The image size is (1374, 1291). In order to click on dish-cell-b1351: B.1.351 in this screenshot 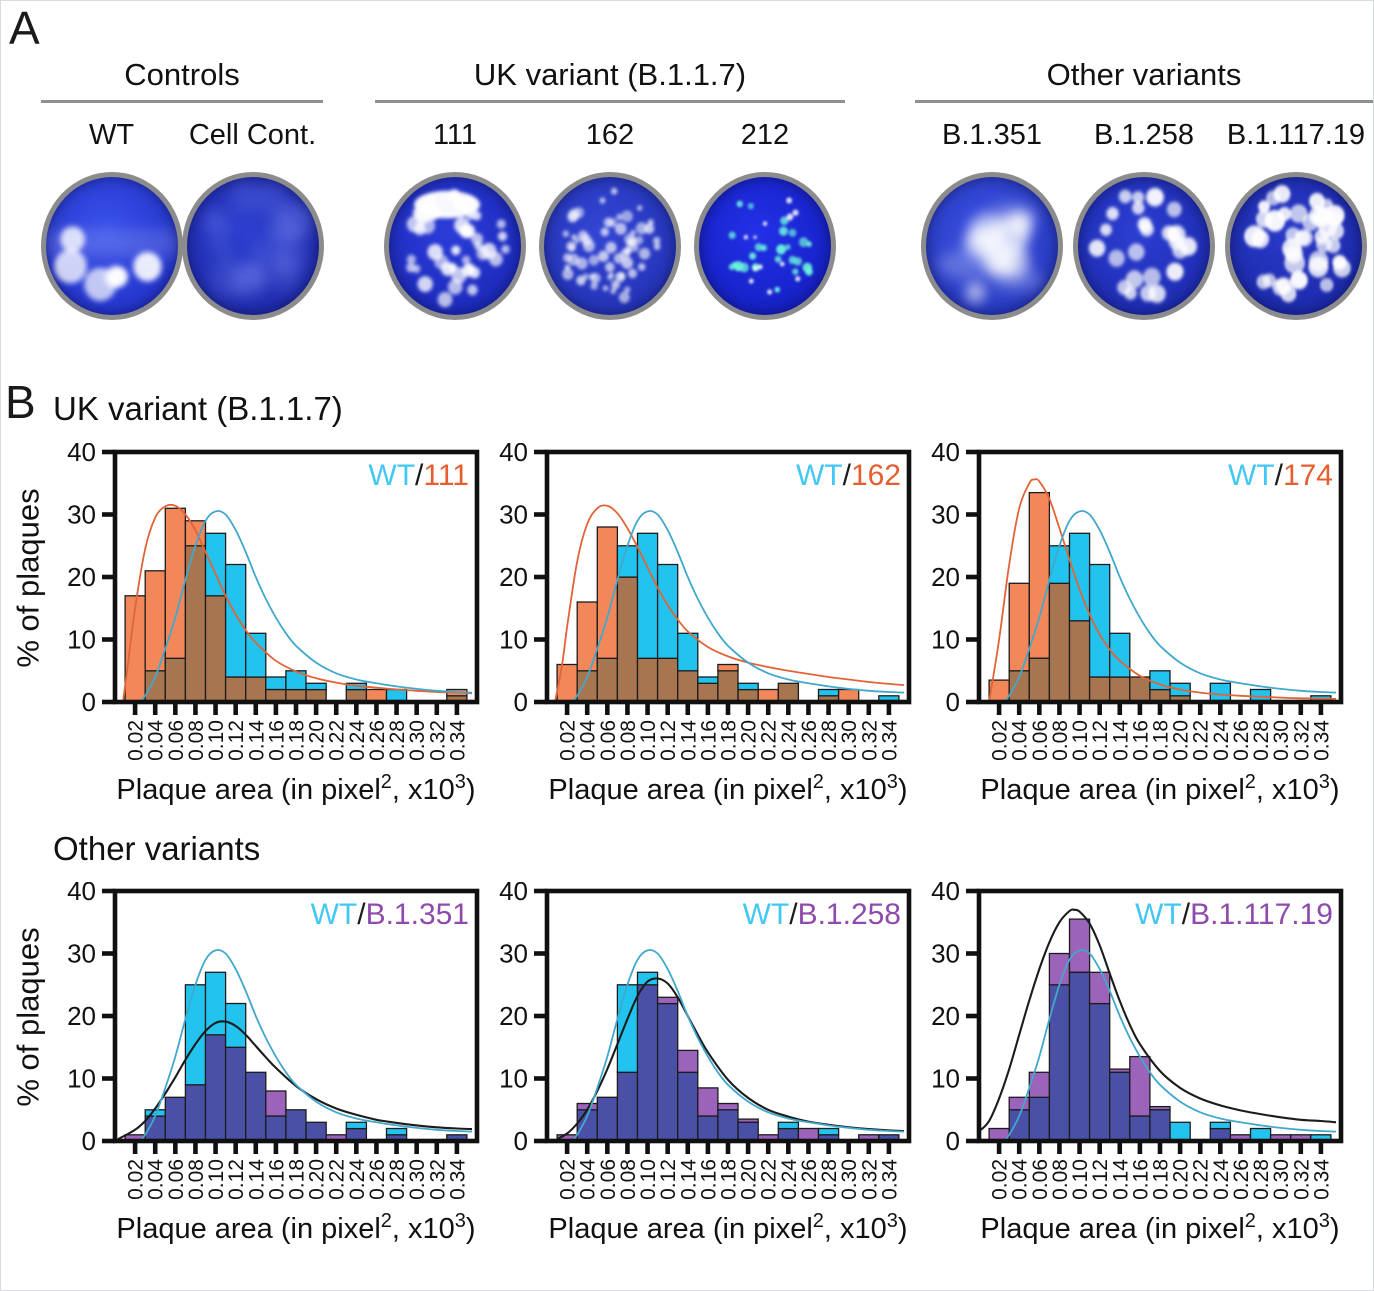, I will do `click(992, 219)`.